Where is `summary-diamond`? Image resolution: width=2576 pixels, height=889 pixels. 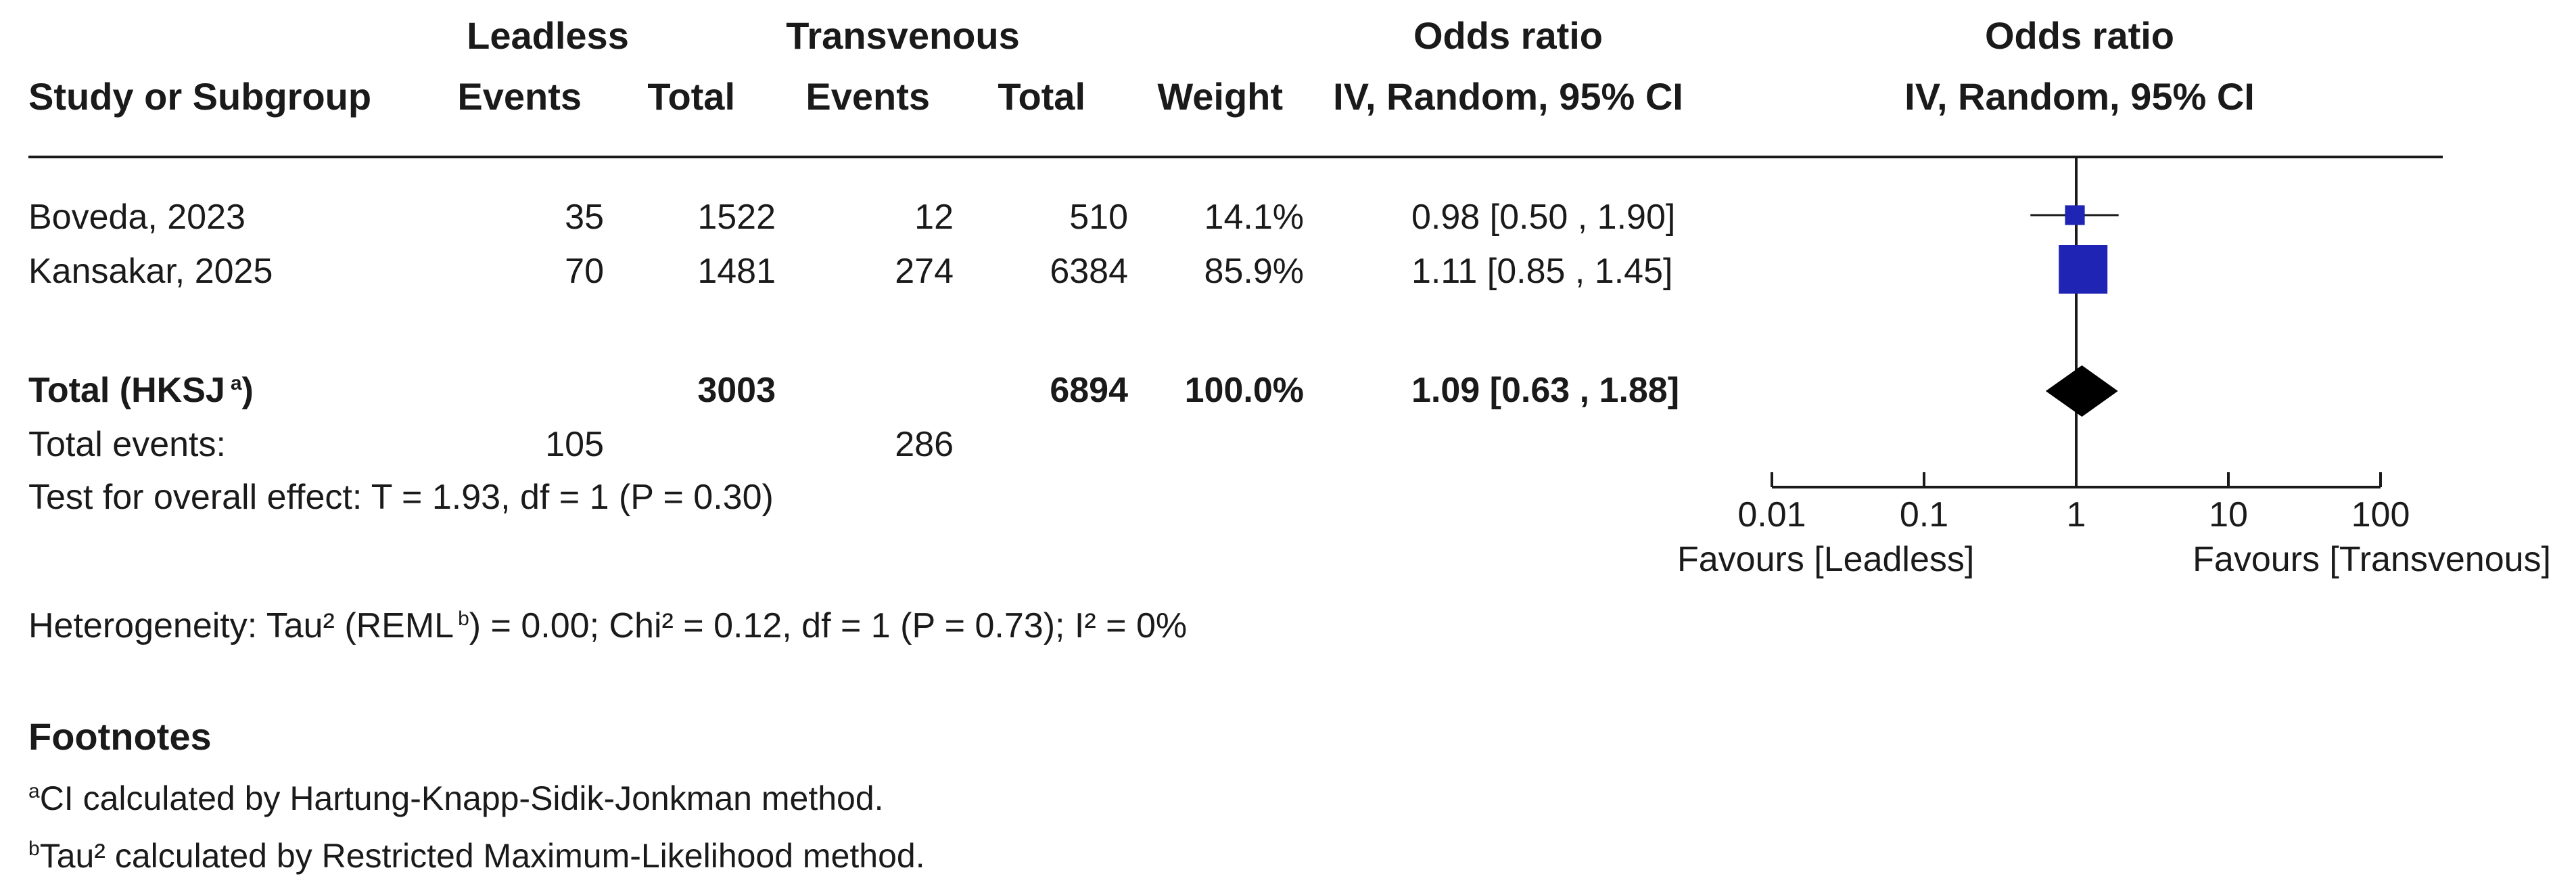
summary-diamond is located at coordinates (2081, 391).